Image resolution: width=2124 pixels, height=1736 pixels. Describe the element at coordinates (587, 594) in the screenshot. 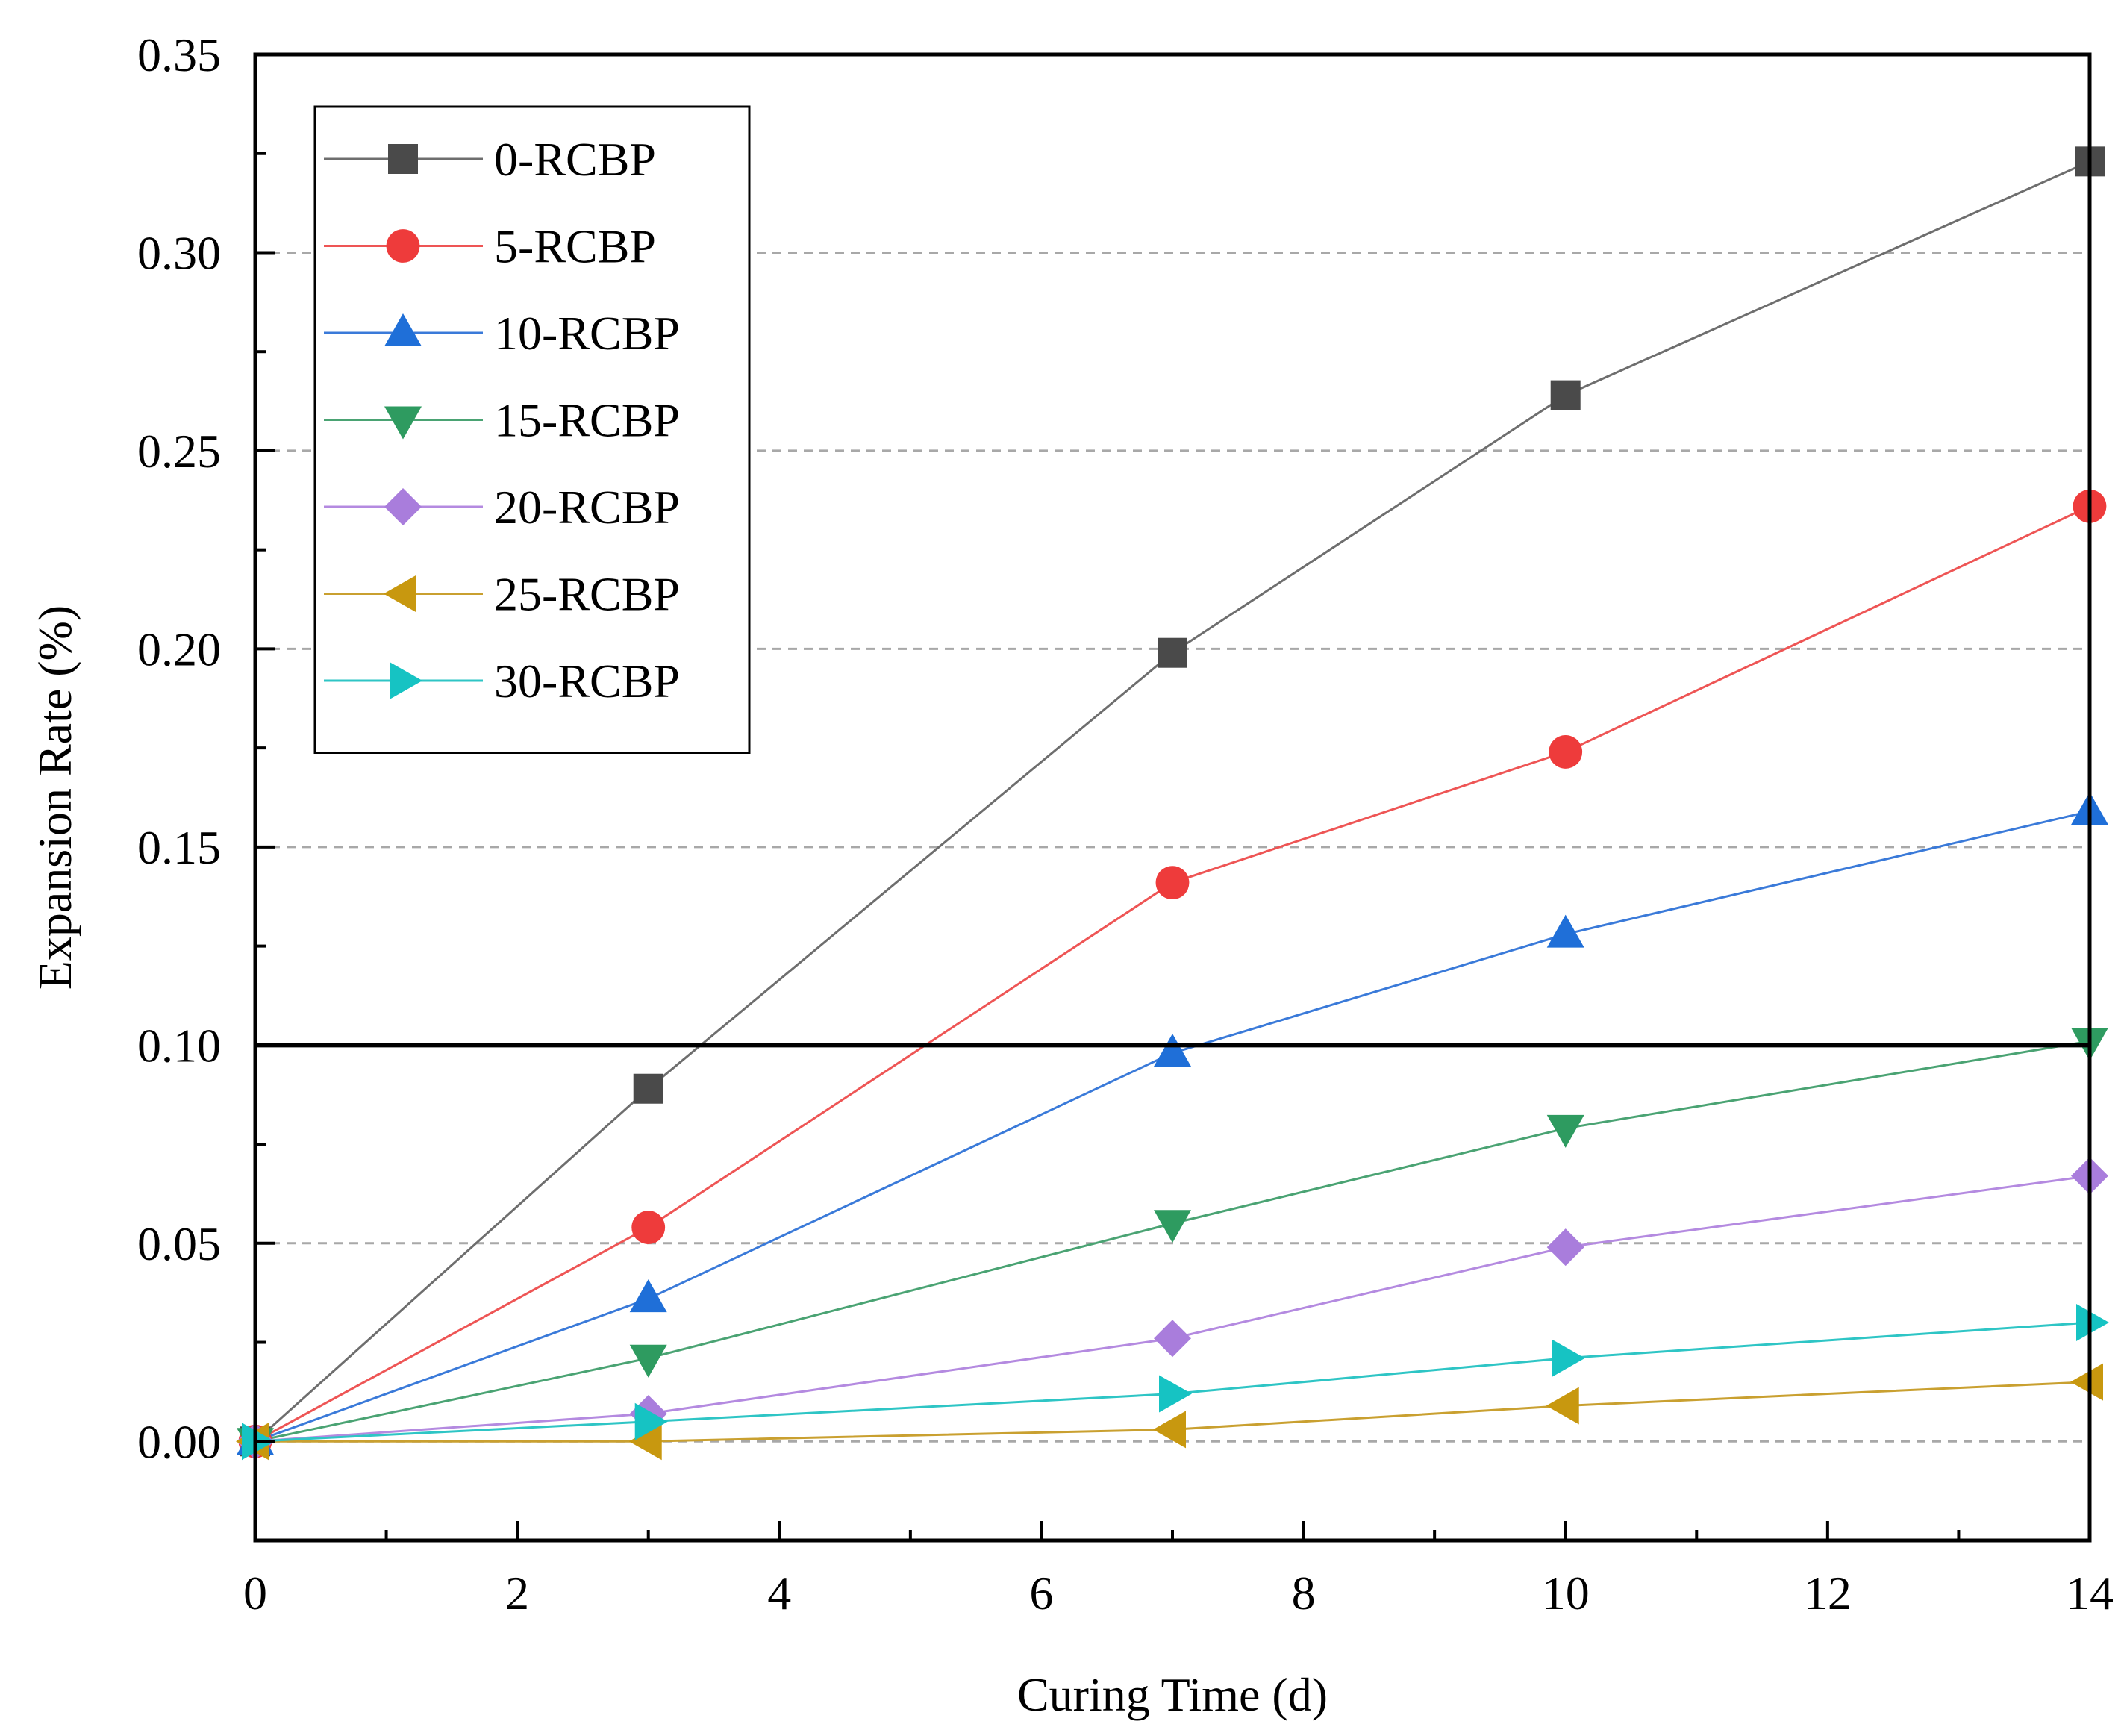

I see `legend-label-25-rcbp: 25-RCBP` at that location.